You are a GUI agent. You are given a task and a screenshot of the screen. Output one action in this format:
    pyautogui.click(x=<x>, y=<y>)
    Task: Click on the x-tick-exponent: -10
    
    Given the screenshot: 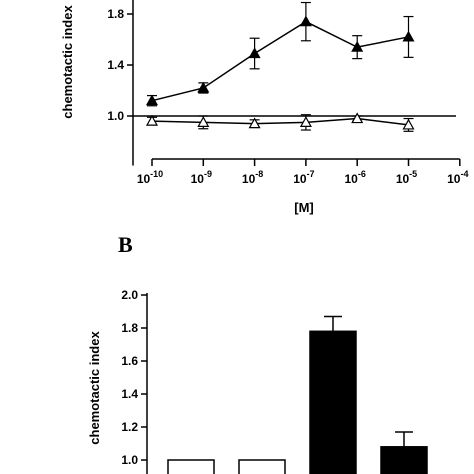 What is the action you would take?
    pyautogui.click(x=156, y=174)
    